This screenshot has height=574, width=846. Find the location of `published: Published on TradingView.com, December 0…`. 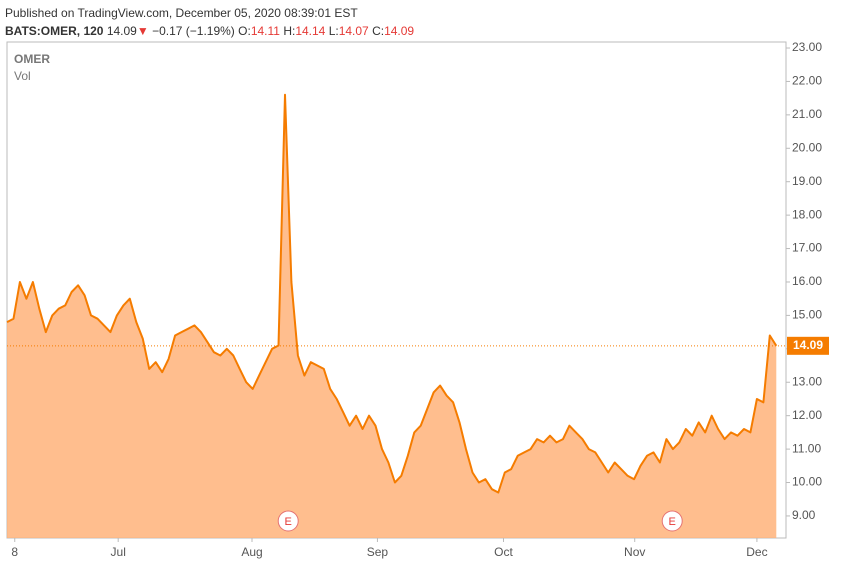

published: Published on TradingView.com, December 0… is located at coordinates (181, 13).